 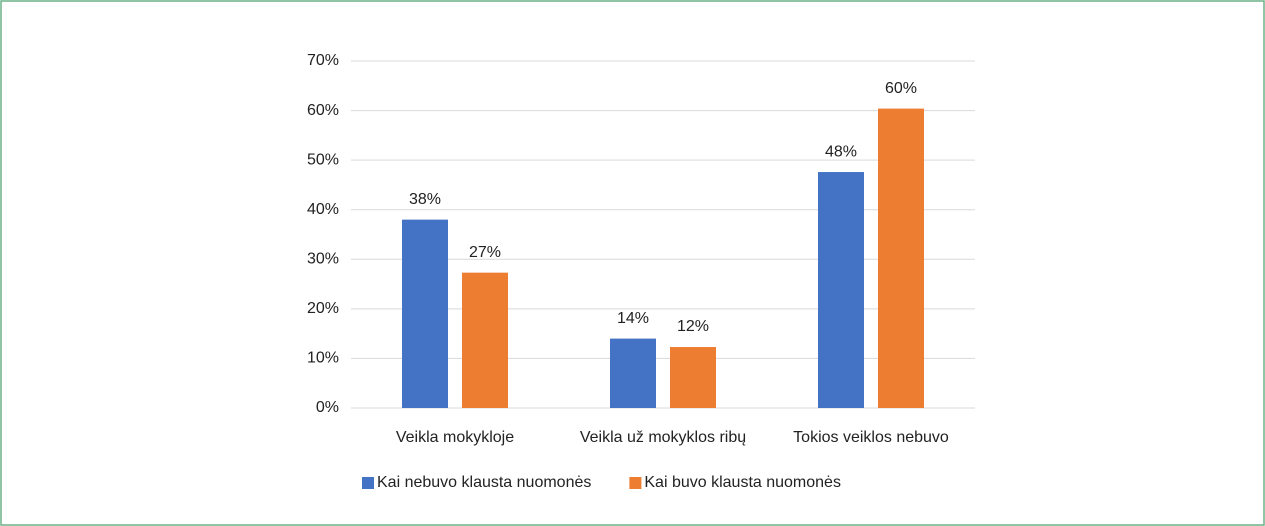 I want to click on data-label: 12%, so click(x=693, y=326).